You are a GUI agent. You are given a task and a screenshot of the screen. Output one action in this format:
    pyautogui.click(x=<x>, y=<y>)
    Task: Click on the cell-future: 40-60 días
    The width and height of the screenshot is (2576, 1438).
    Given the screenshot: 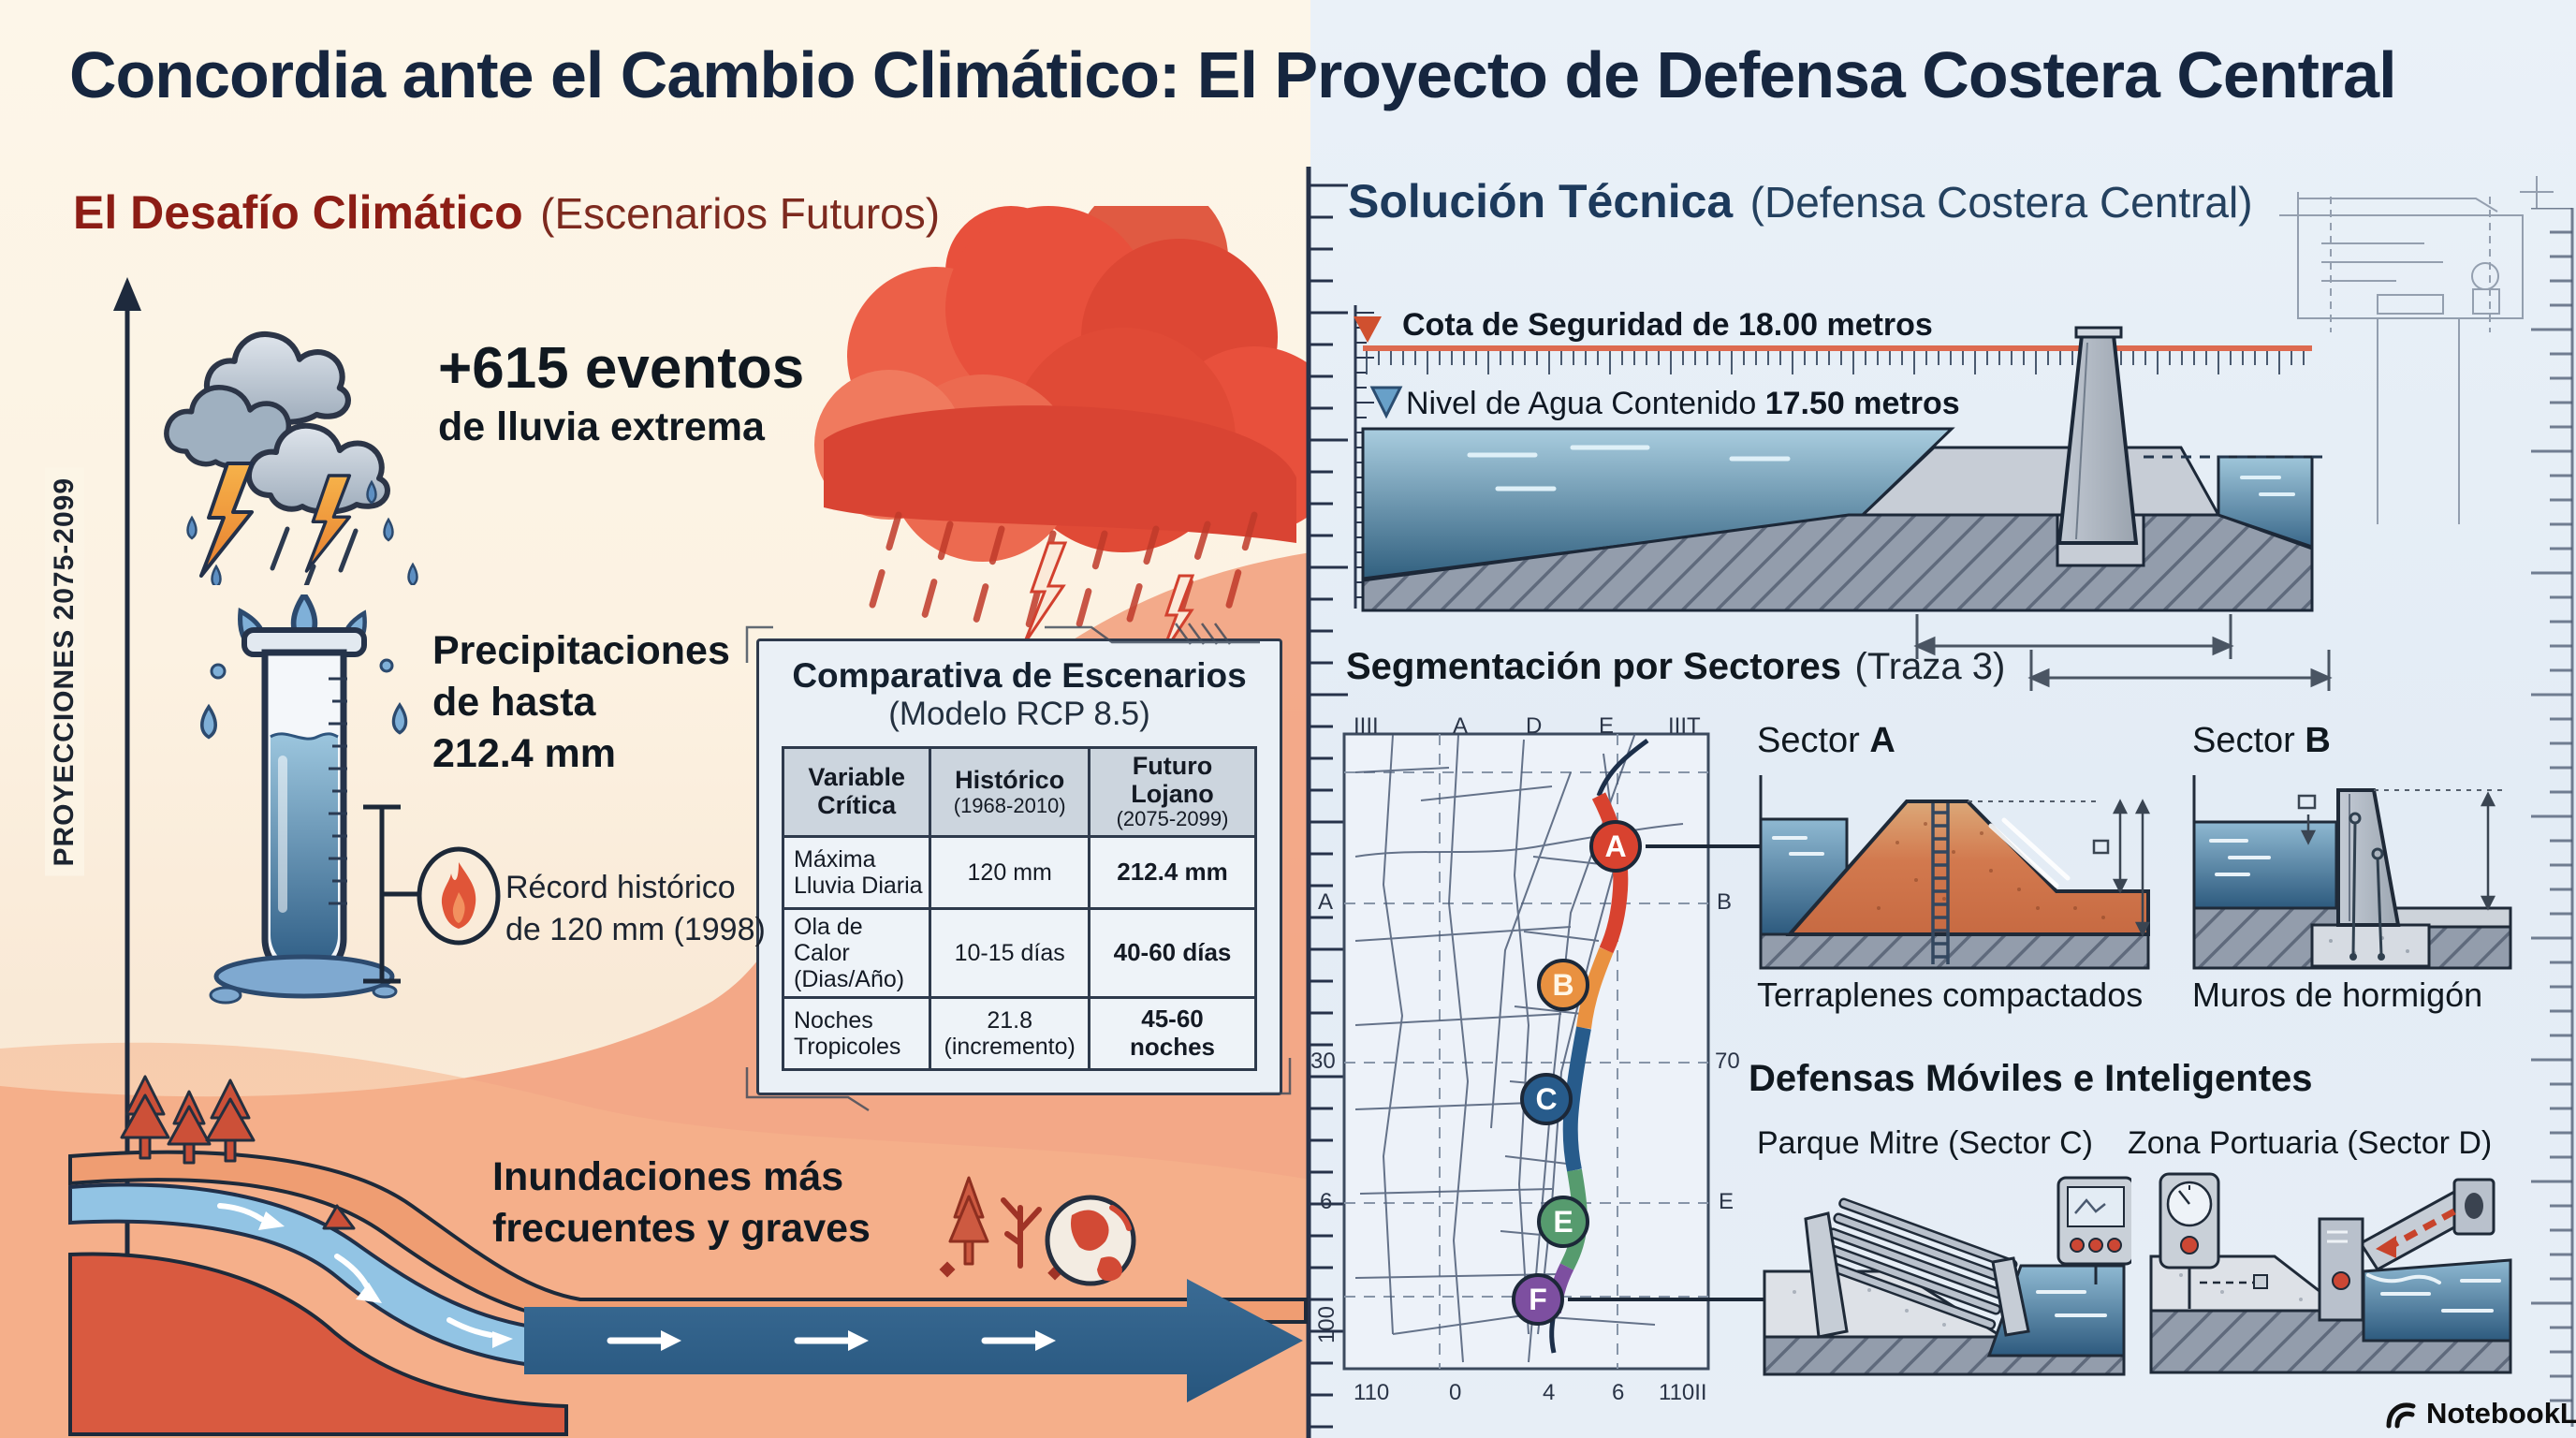 What is the action you would take?
    pyautogui.click(x=1172, y=952)
    